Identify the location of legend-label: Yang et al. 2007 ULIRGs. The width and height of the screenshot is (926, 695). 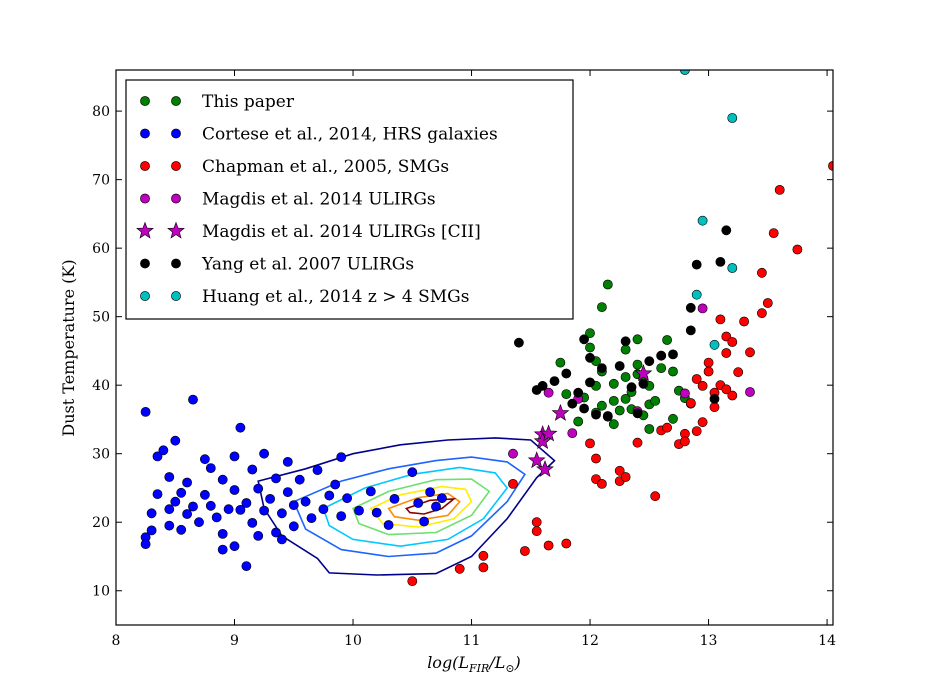
(307, 265).